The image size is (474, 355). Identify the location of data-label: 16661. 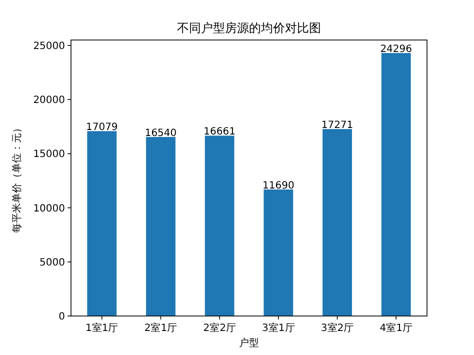
(220, 132).